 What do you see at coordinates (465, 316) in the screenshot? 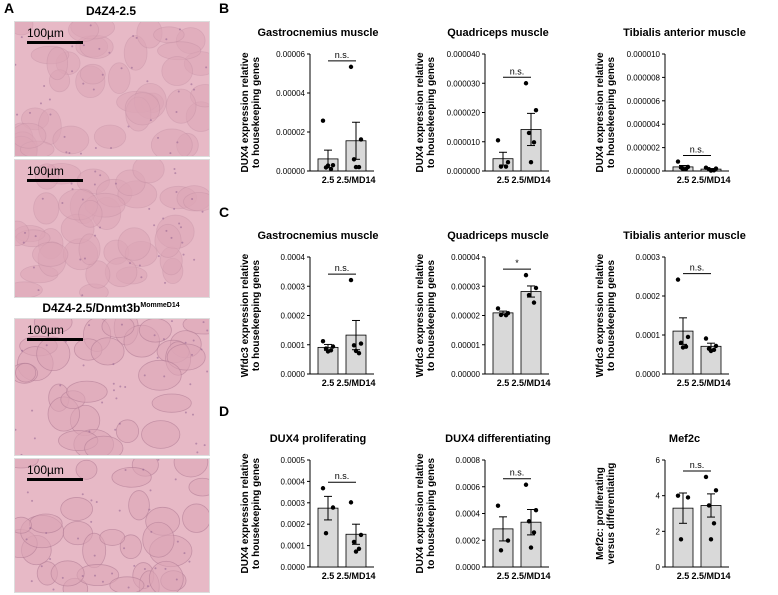
I see `y-tick-label: 0.00002` at bounding box center [465, 316].